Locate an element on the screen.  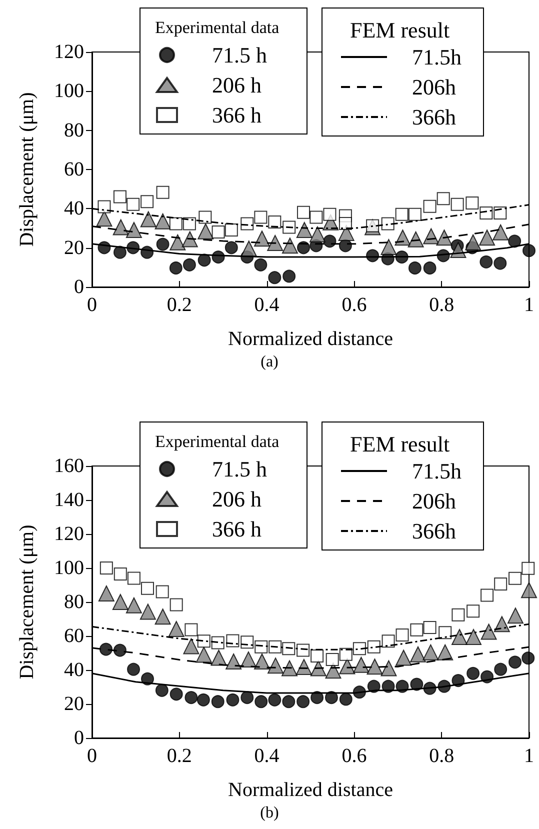
text: (a) is located at coordinates (269, 362).